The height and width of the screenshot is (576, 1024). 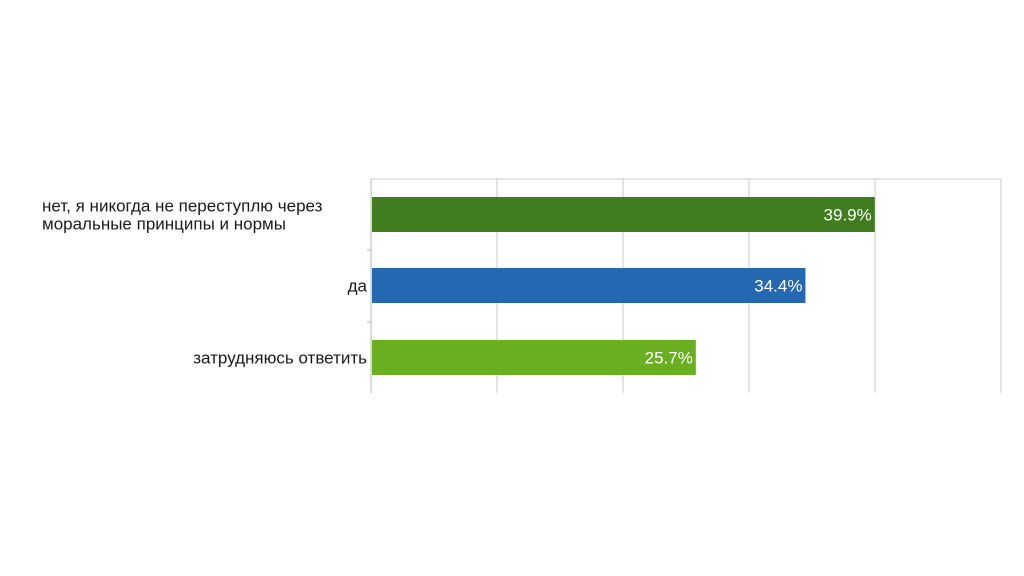 What do you see at coordinates (848, 215) in the screenshot?
I see `data-label: 39.9%` at bounding box center [848, 215].